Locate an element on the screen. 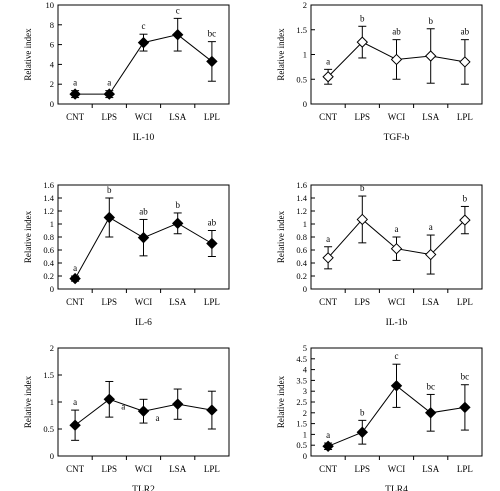 This screenshot has height=491, width=500. significance-label: c is located at coordinates (397, 356).